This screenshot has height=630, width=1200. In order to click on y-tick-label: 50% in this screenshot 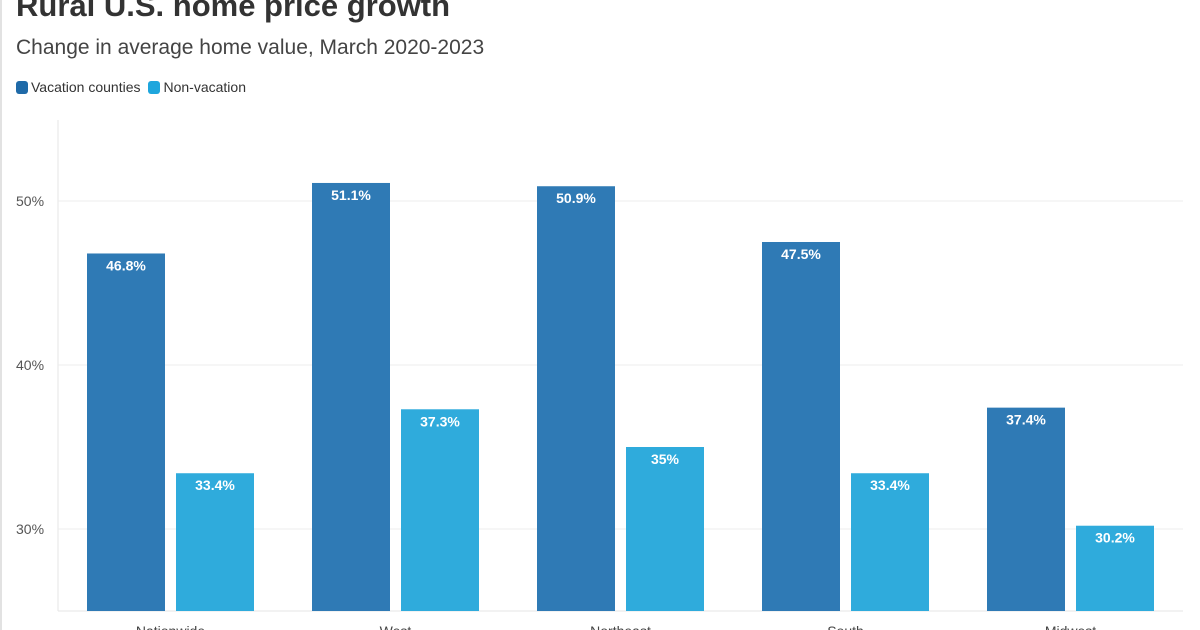, I will do `click(30, 201)`.